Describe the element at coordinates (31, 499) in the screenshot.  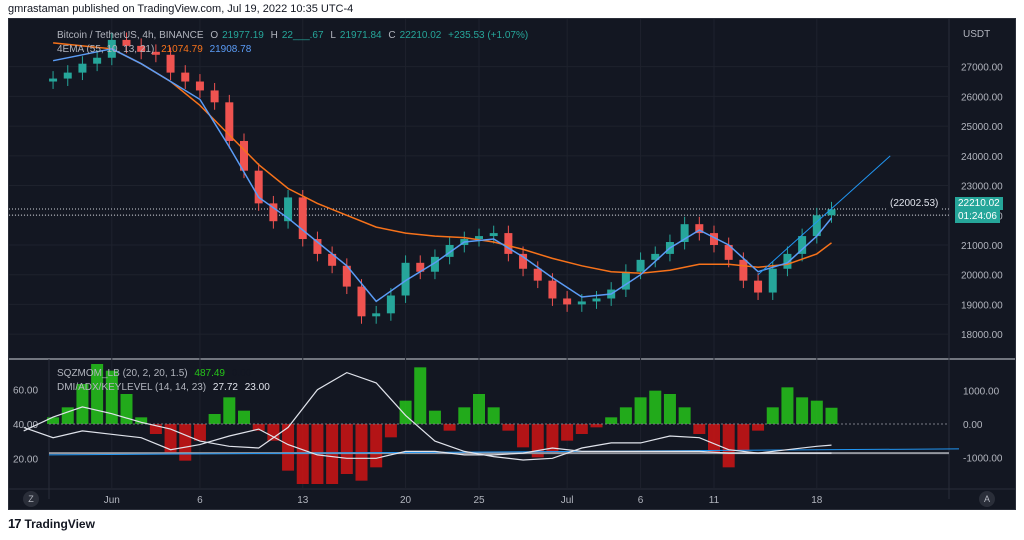
I see `zoom-button: Z` at that location.